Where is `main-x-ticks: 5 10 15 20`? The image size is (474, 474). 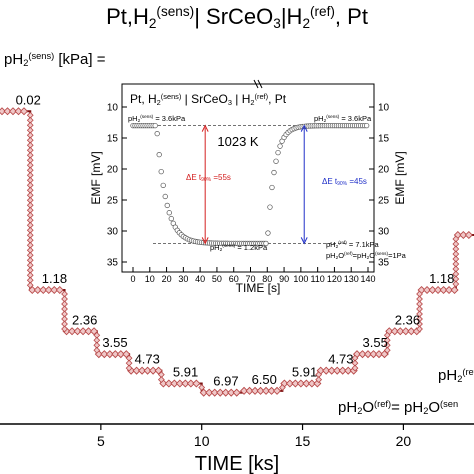 main-x-ticks: 5 10 15 20 is located at coordinates (254, 436).